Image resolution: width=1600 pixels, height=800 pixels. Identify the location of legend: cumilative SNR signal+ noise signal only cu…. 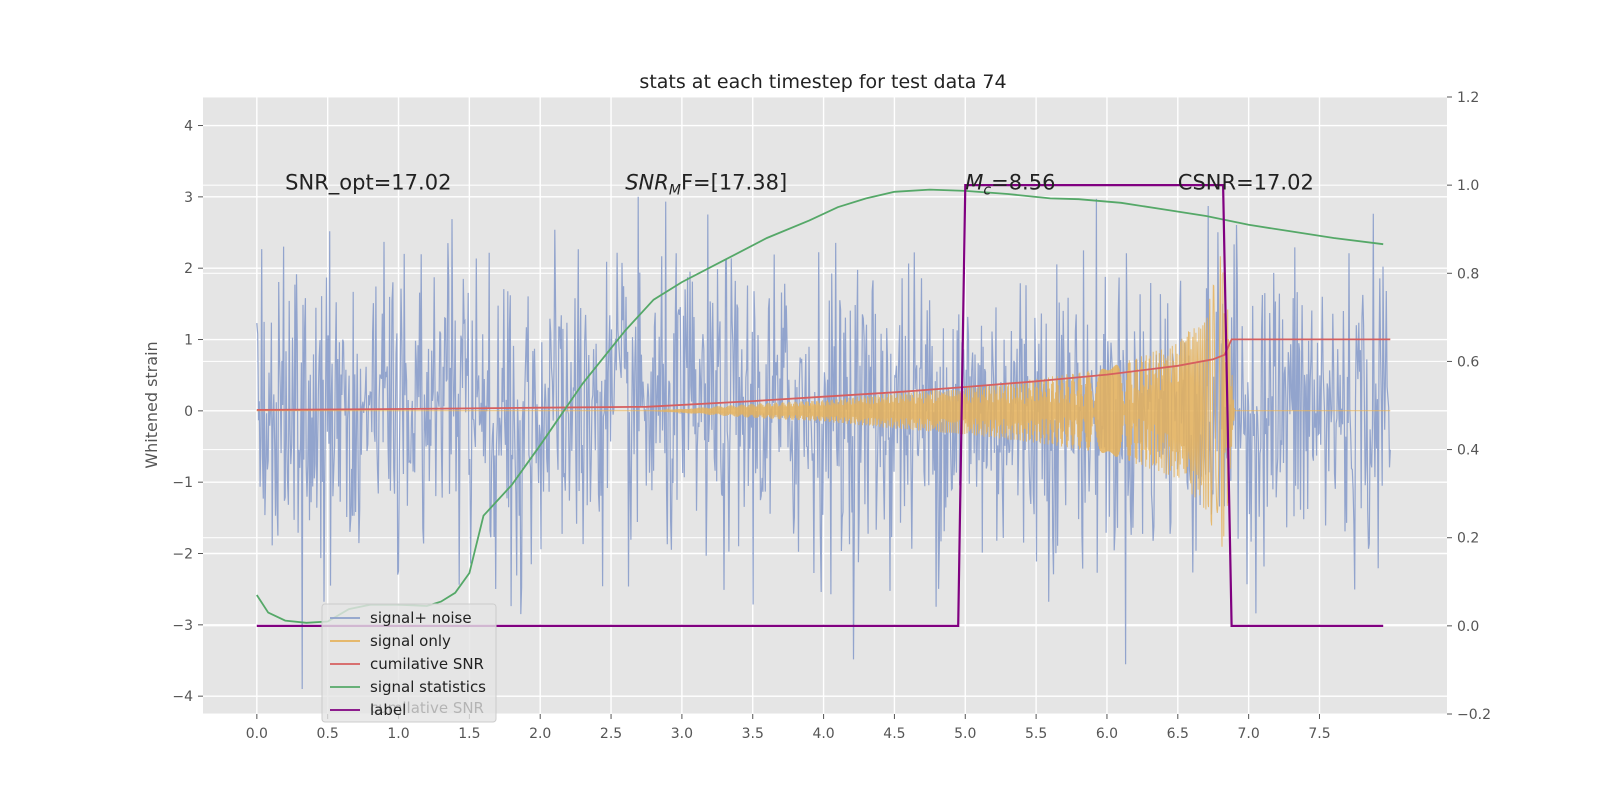
(409, 663).